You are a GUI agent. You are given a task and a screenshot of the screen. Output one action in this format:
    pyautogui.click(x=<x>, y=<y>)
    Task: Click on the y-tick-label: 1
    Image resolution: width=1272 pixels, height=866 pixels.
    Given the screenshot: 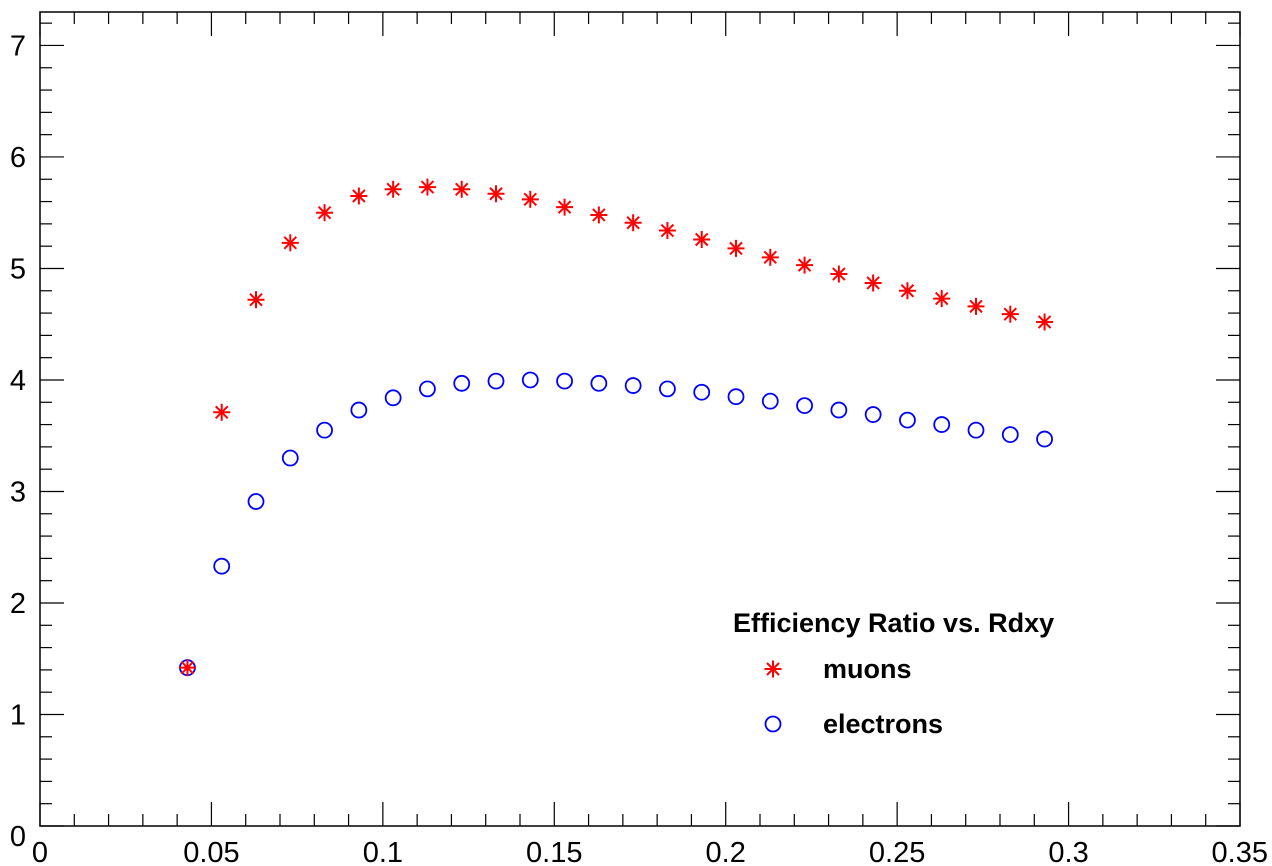 What is the action you would take?
    pyautogui.click(x=18, y=715)
    